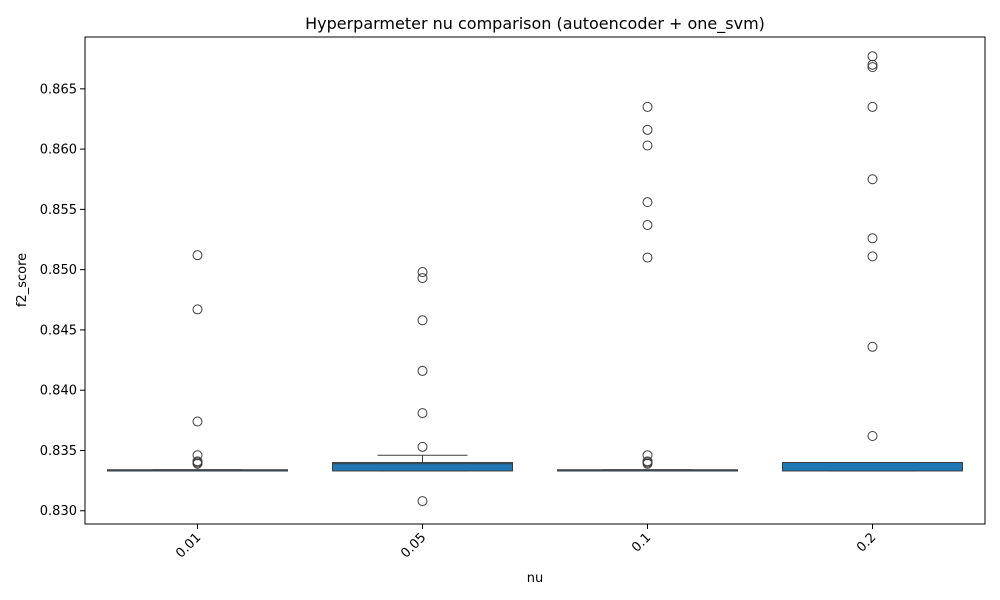 The height and width of the screenshot is (600, 1000). Describe the element at coordinates (58, 150) in the screenshot. I see `y-tick-label: 0.860` at that location.